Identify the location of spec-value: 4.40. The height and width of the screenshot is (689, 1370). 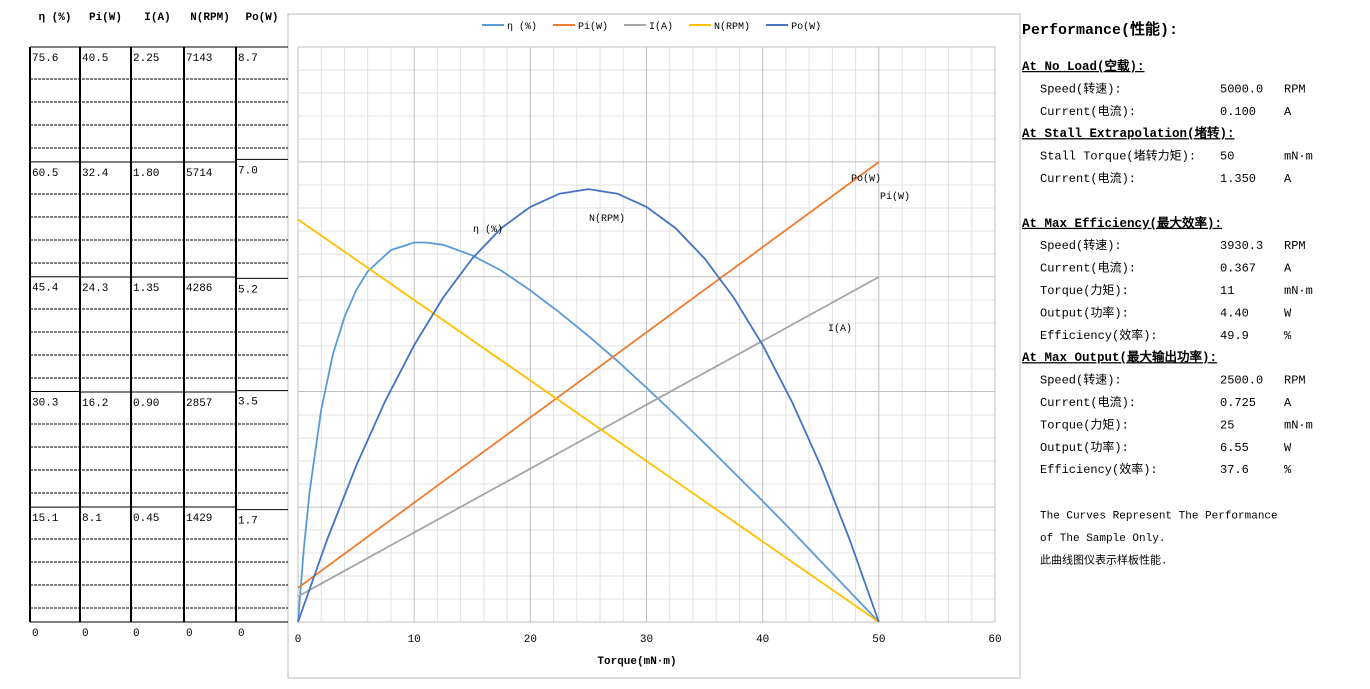
(1234, 313).